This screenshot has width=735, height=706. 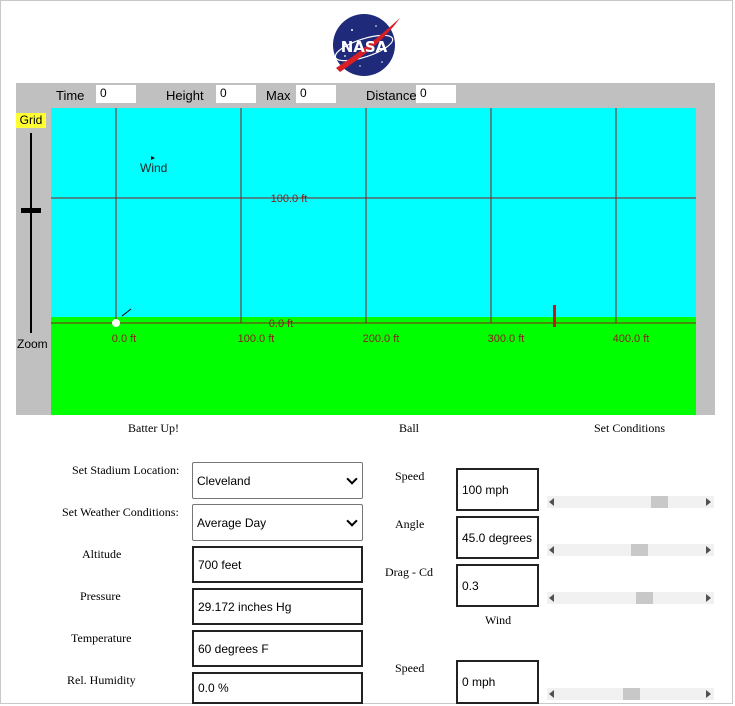 What do you see at coordinates (436, 94) in the screenshot?
I see `distance-readout: 0` at bounding box center [436, 94].